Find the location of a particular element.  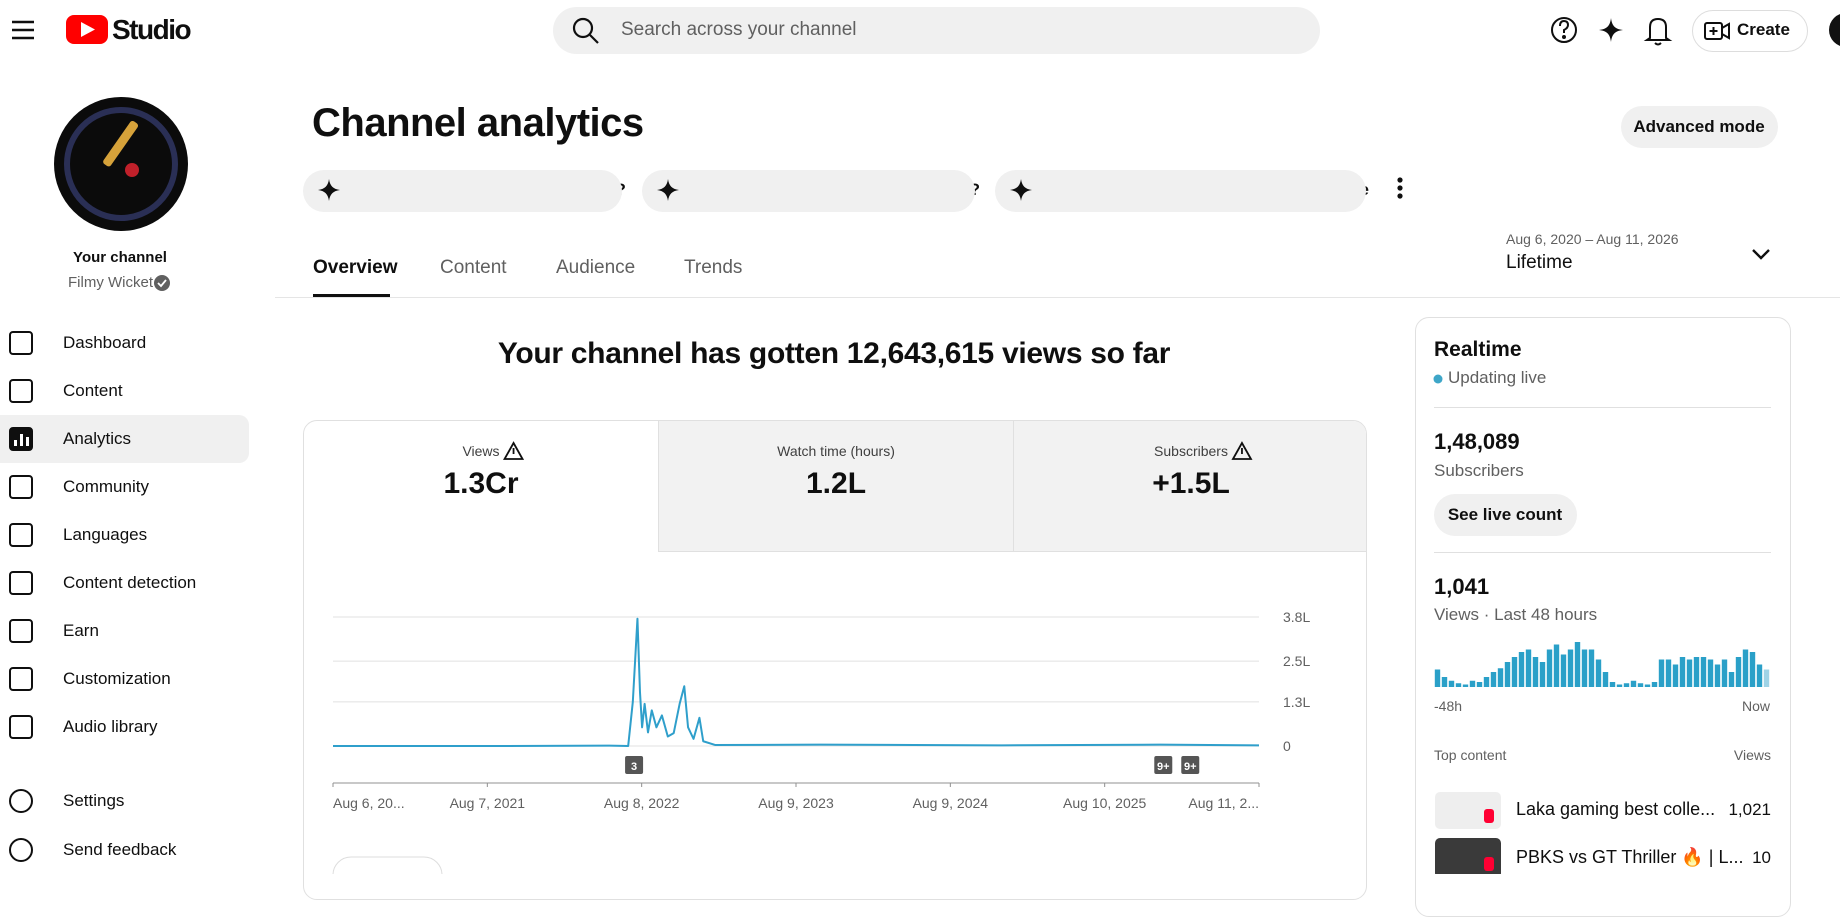

nav-item: Send feedback is located at coordinates (120, 849).